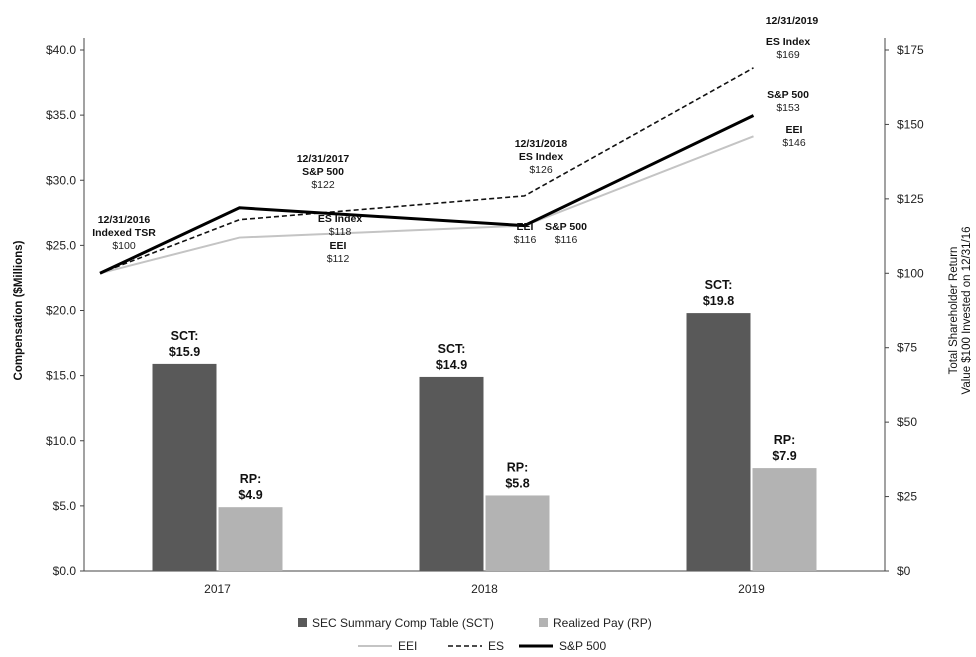 The width and height of the screenshot is (976, 657). Describe the element at coordinates (792, 21) in the screenshot. I see `annotation-text: 12/31/2019` at that location.